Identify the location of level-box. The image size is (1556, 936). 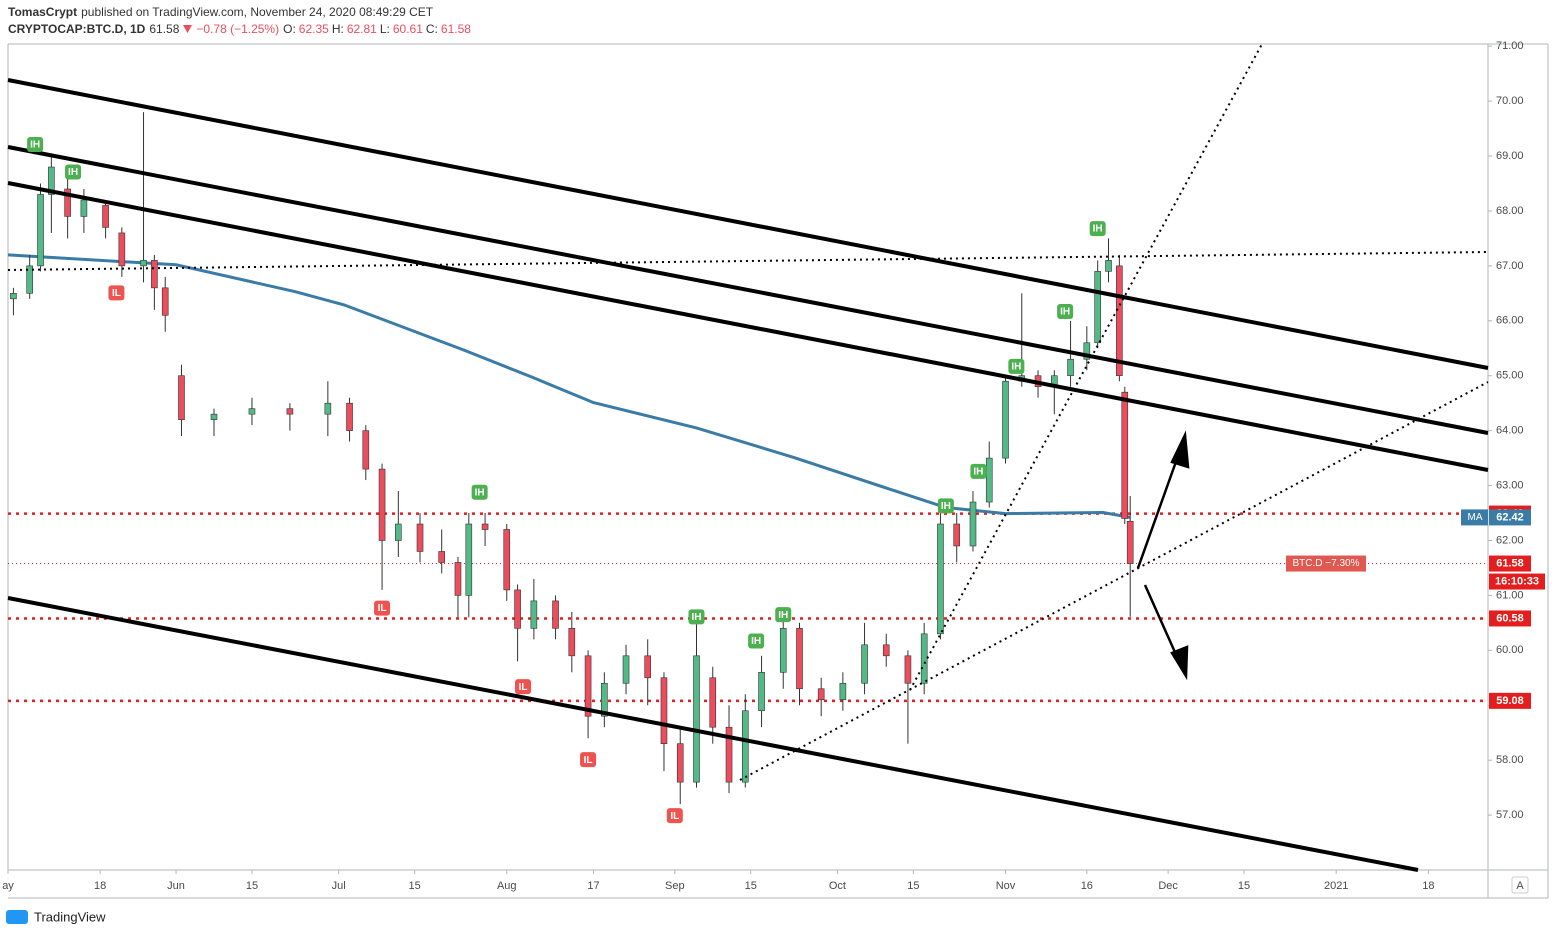
(1510, 618).